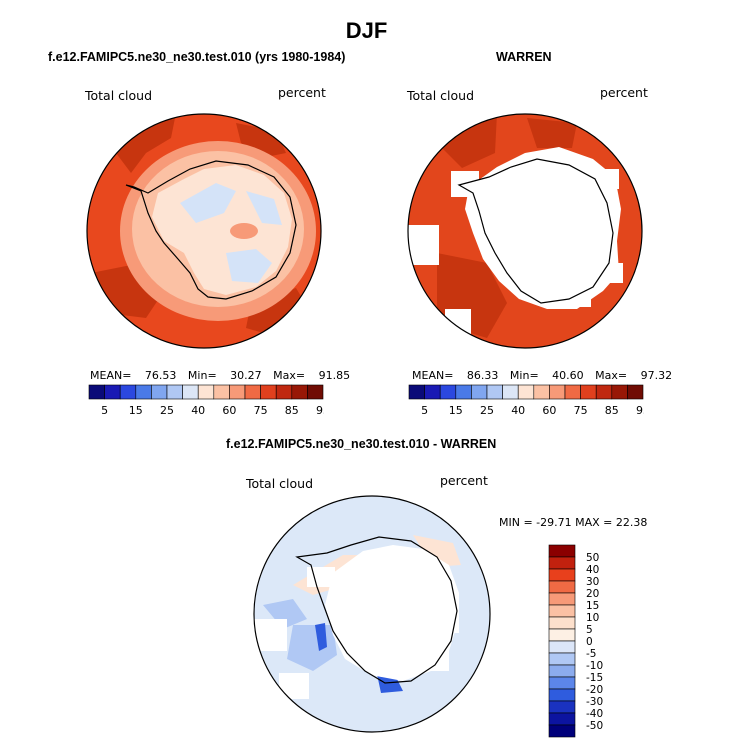  What do you see at coordinates (392, 613) in the screenshot?
I see `no-data-region` at bounding box center [392, 613].